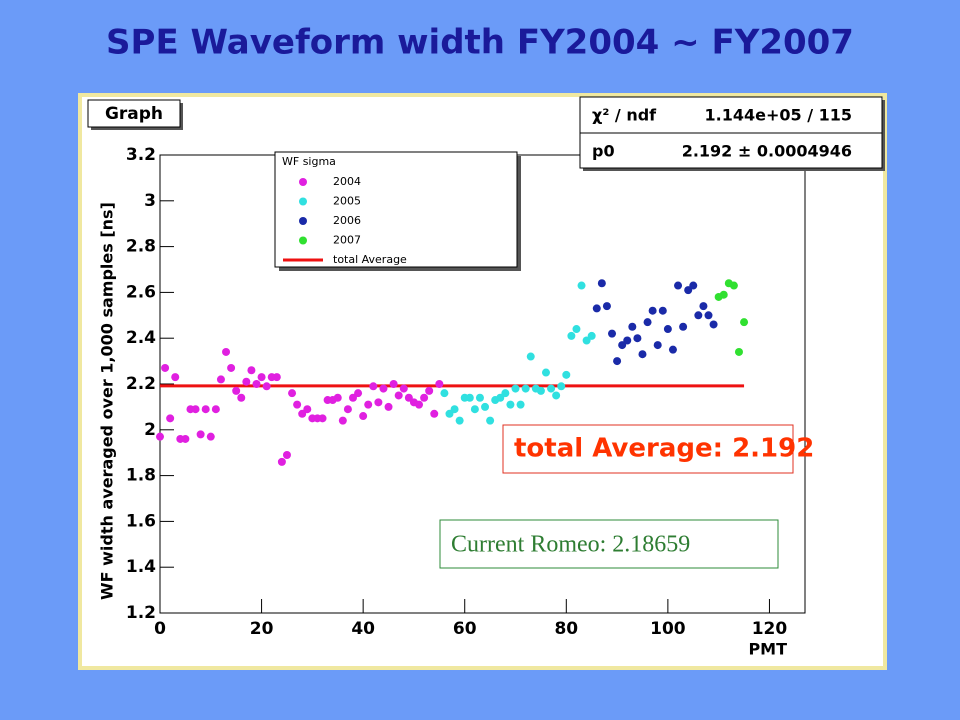 This screenshot has width=960, height=720. What do you see at coordinates (141, 338) in the screenshot?
I see `y-tick-label: 2.4` at bounding box center [141, 338].